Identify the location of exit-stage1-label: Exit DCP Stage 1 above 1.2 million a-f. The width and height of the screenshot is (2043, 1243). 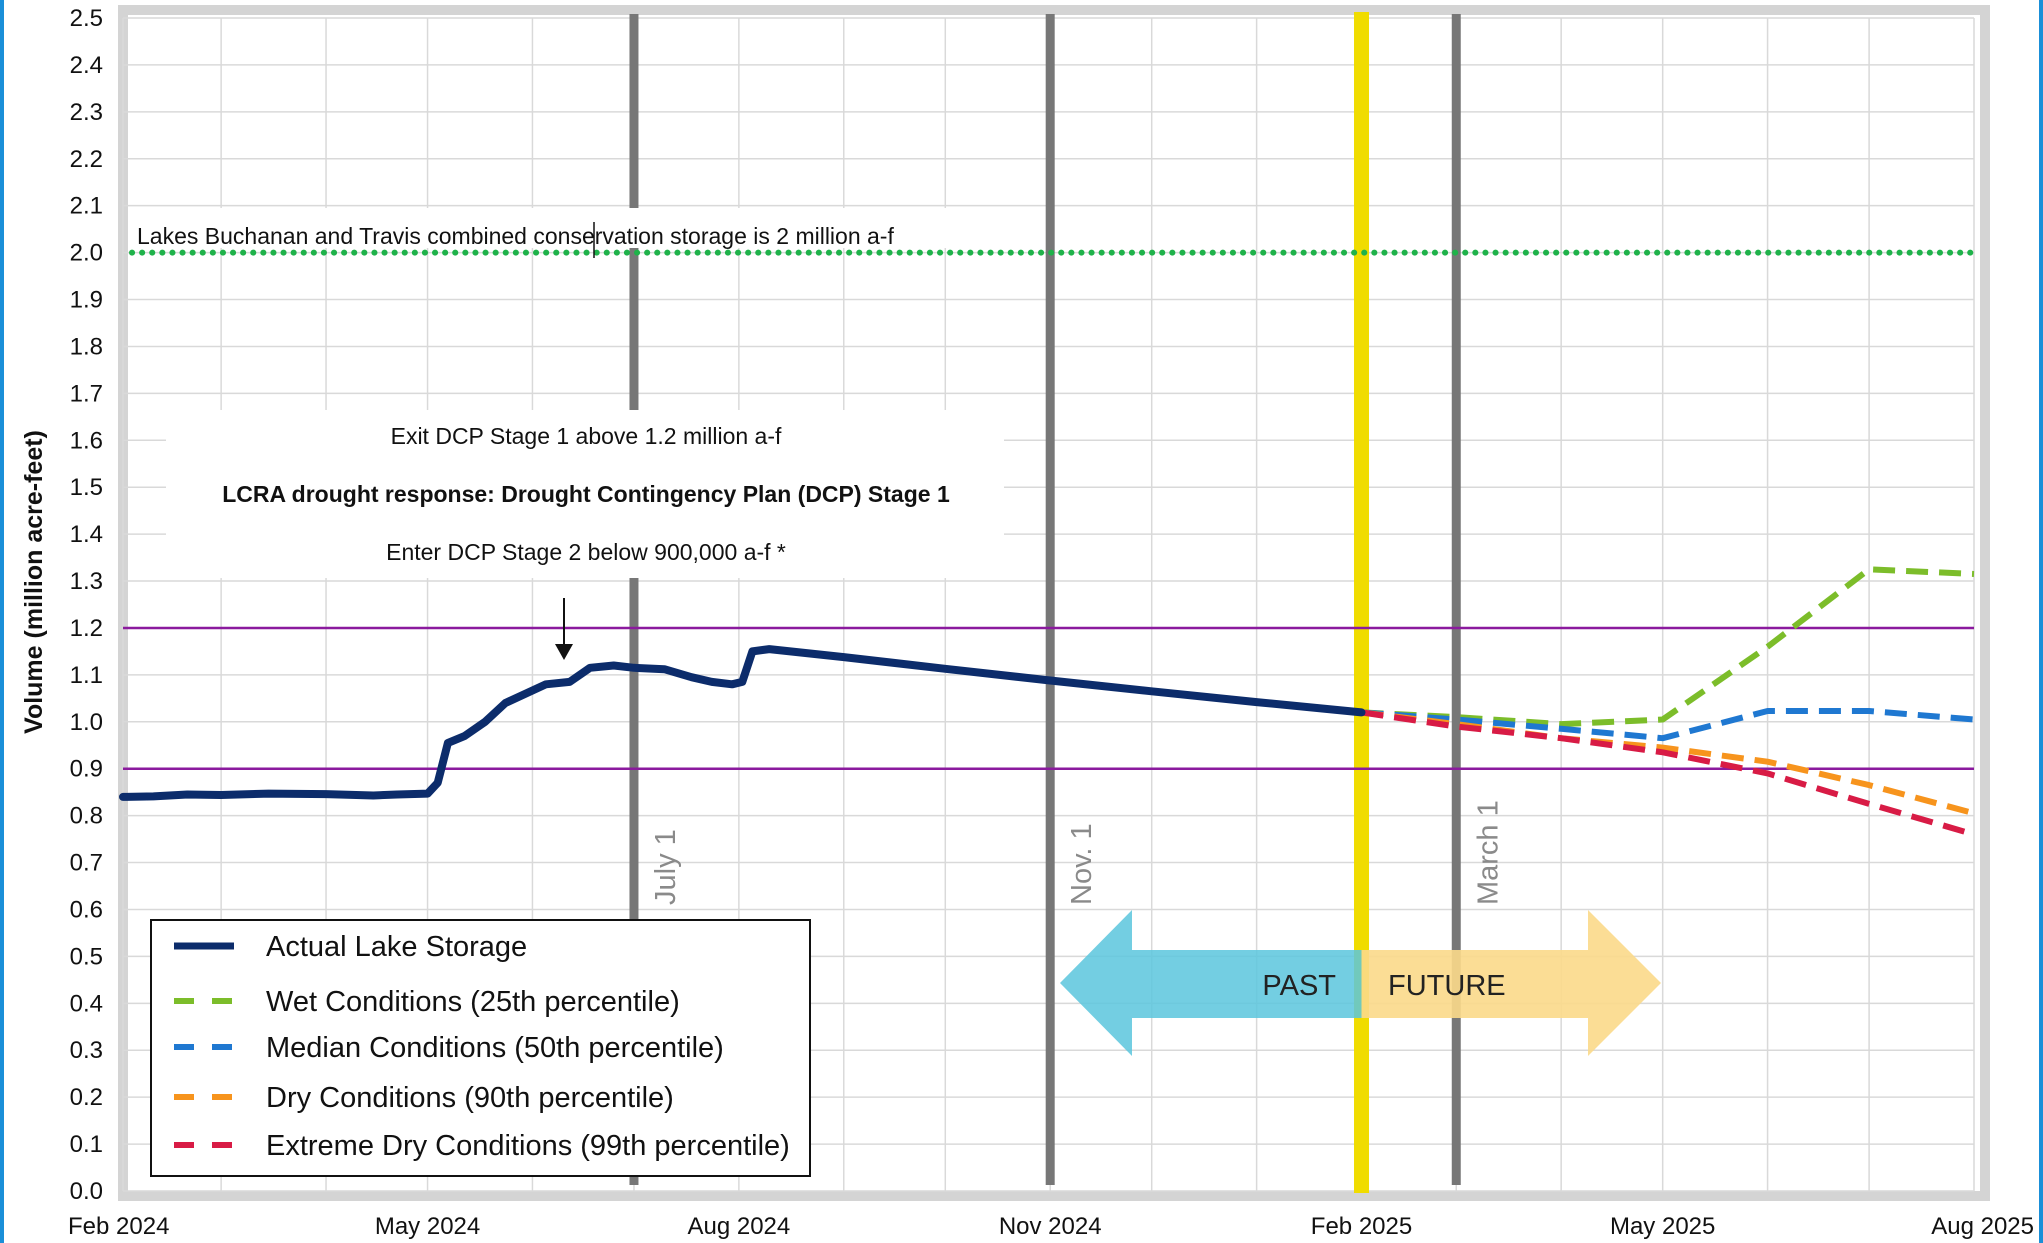
(586, 436).